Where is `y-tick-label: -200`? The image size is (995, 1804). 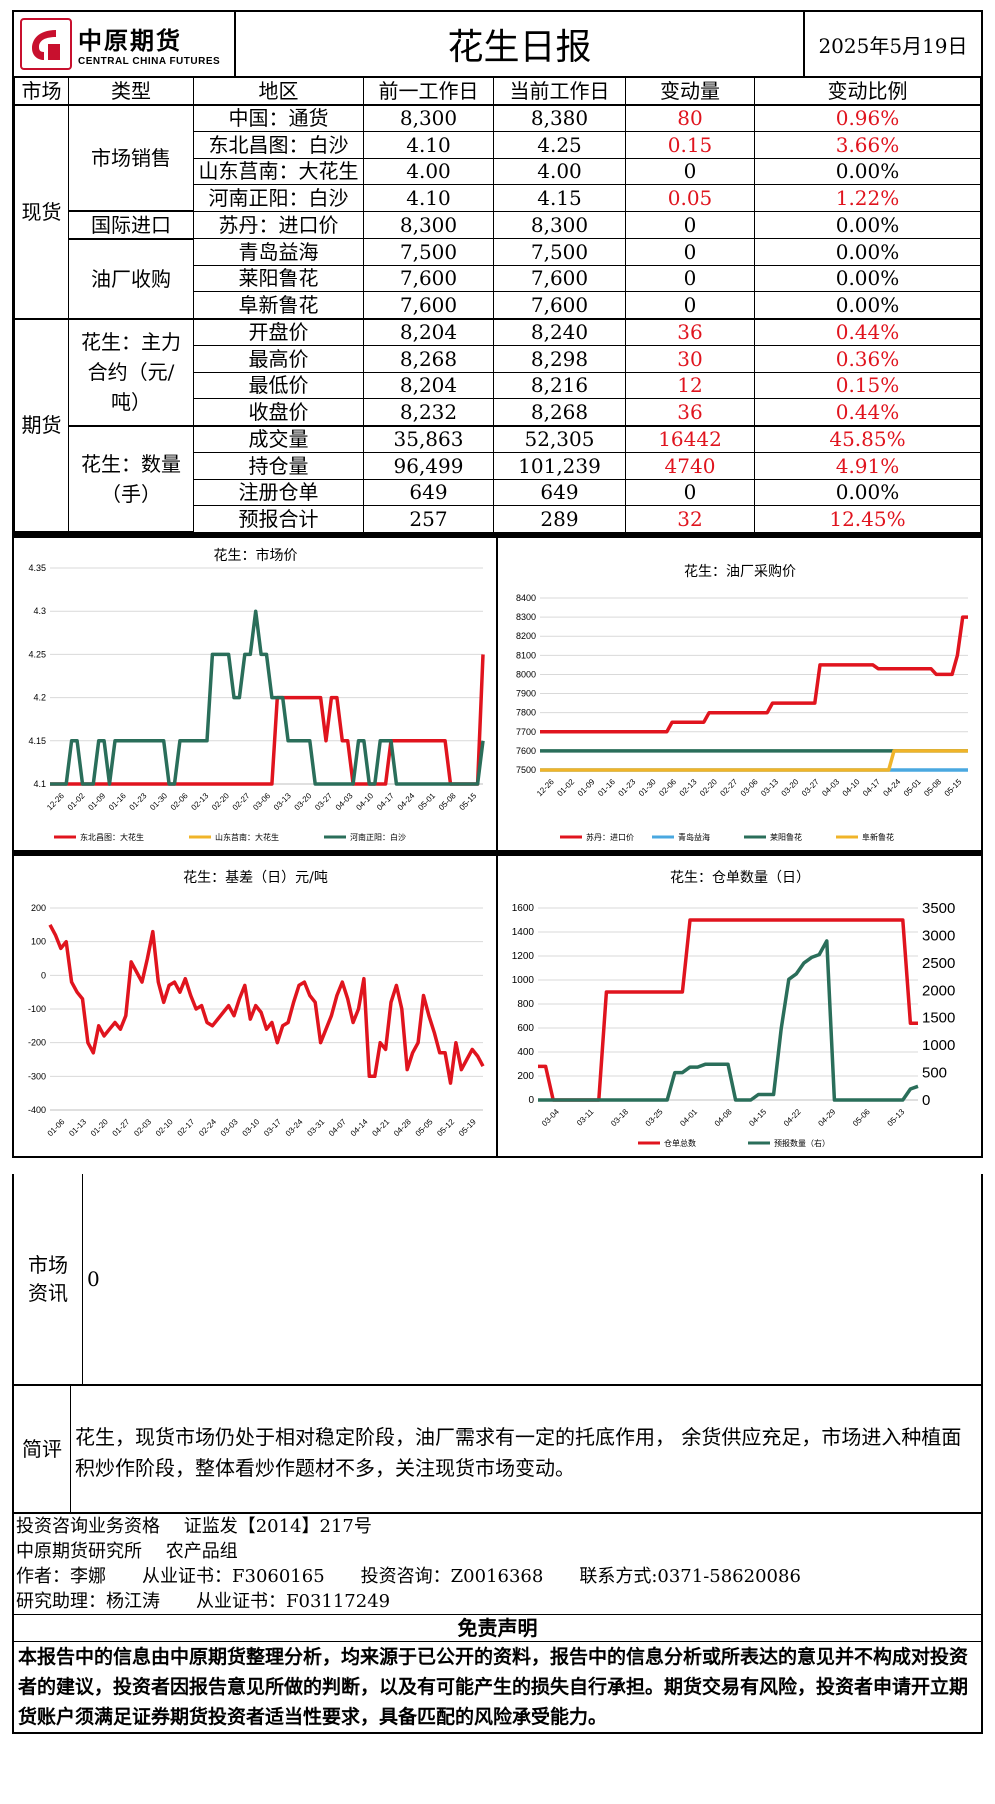 y-tick-label: -200 is located at coordinates (37, 1043).